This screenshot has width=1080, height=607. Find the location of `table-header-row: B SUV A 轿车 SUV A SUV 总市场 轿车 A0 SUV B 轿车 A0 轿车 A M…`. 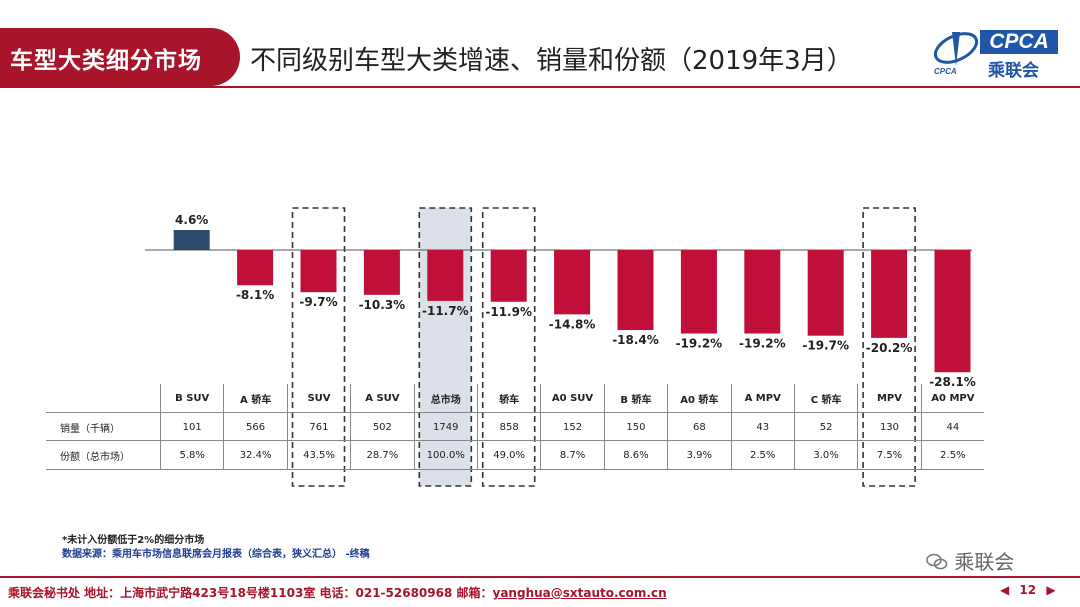

table-header-row: B SUV A 轿车 SUV A SUV 总市场 轿车 A0 SUV B 轿车 A0 轿车 A M… is located at coordinates (515, 398).